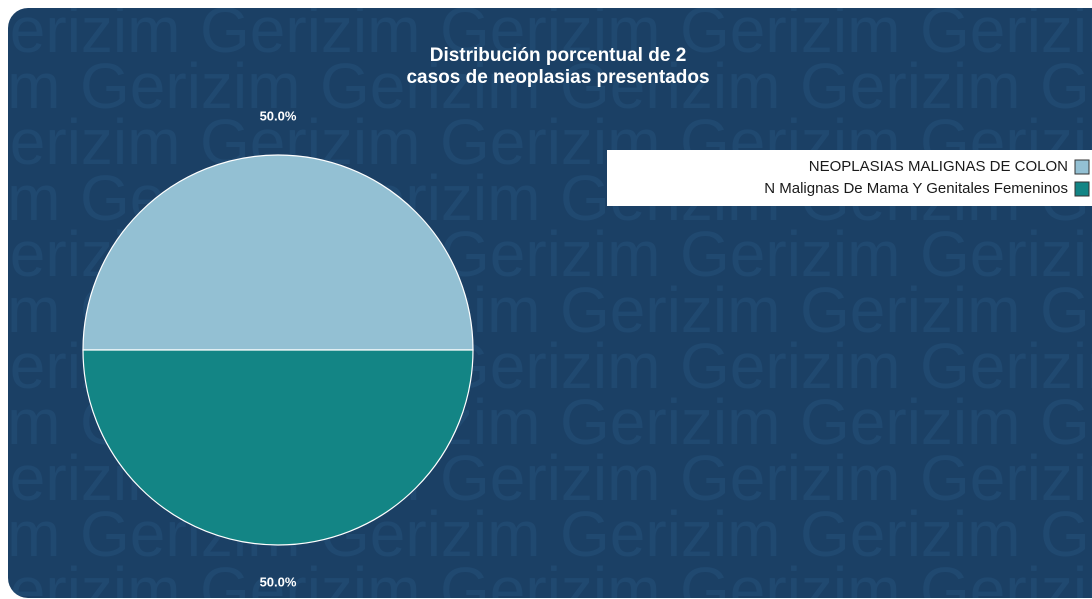 Image resolution: width=1092 pixels, height=599 pixels. I want to click on chart-title: casos de neoplasias presentados, so click(557, 77).